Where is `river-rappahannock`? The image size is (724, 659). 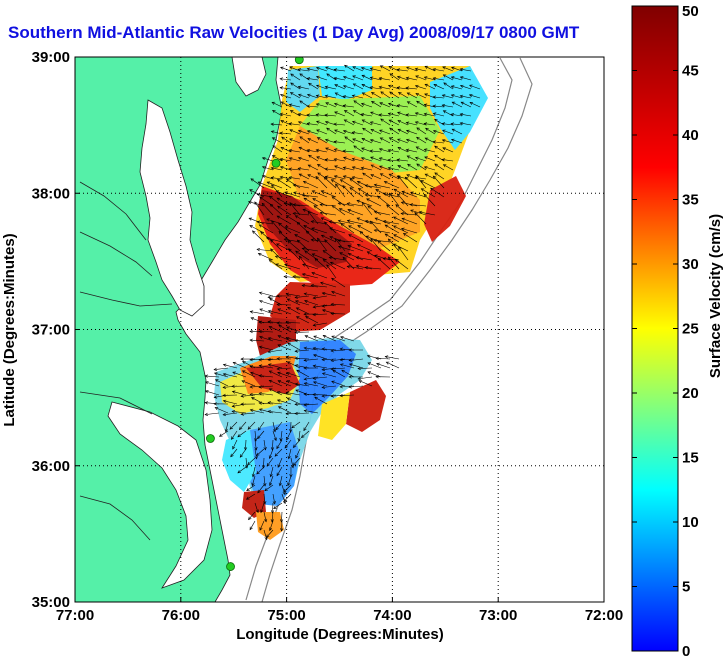 river-rappahannock is located at coordinates (116, 254).